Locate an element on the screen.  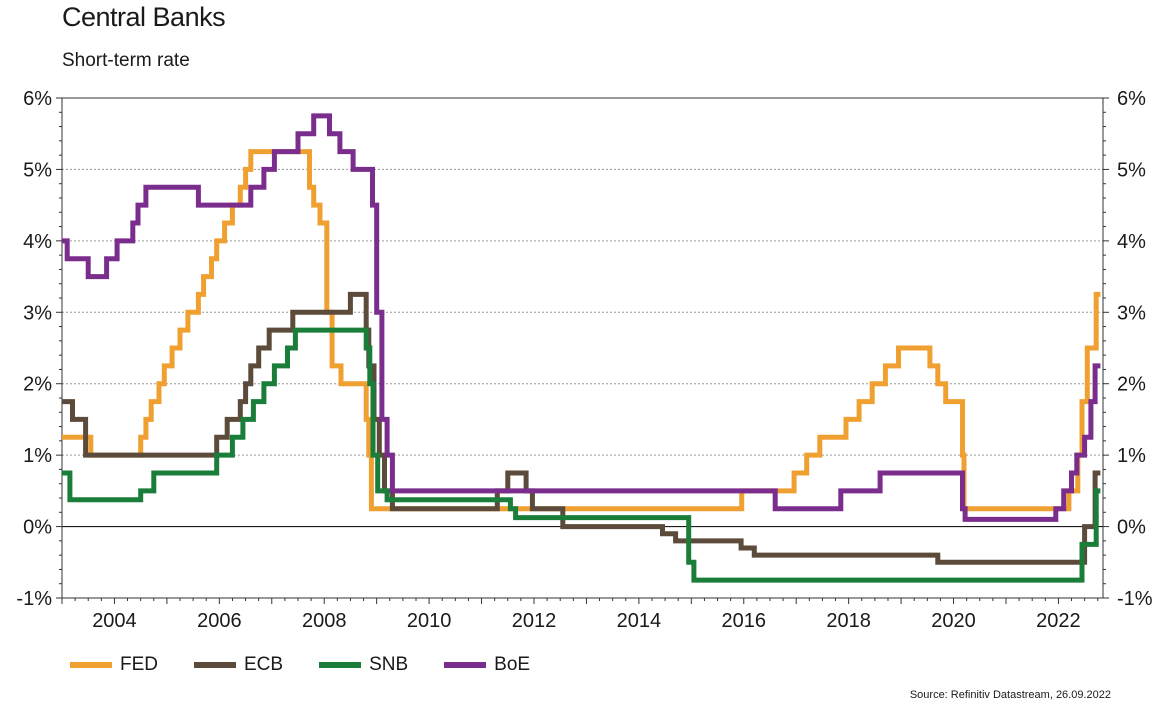
legend-swatch-ecb is located at coordinates (215, 665).